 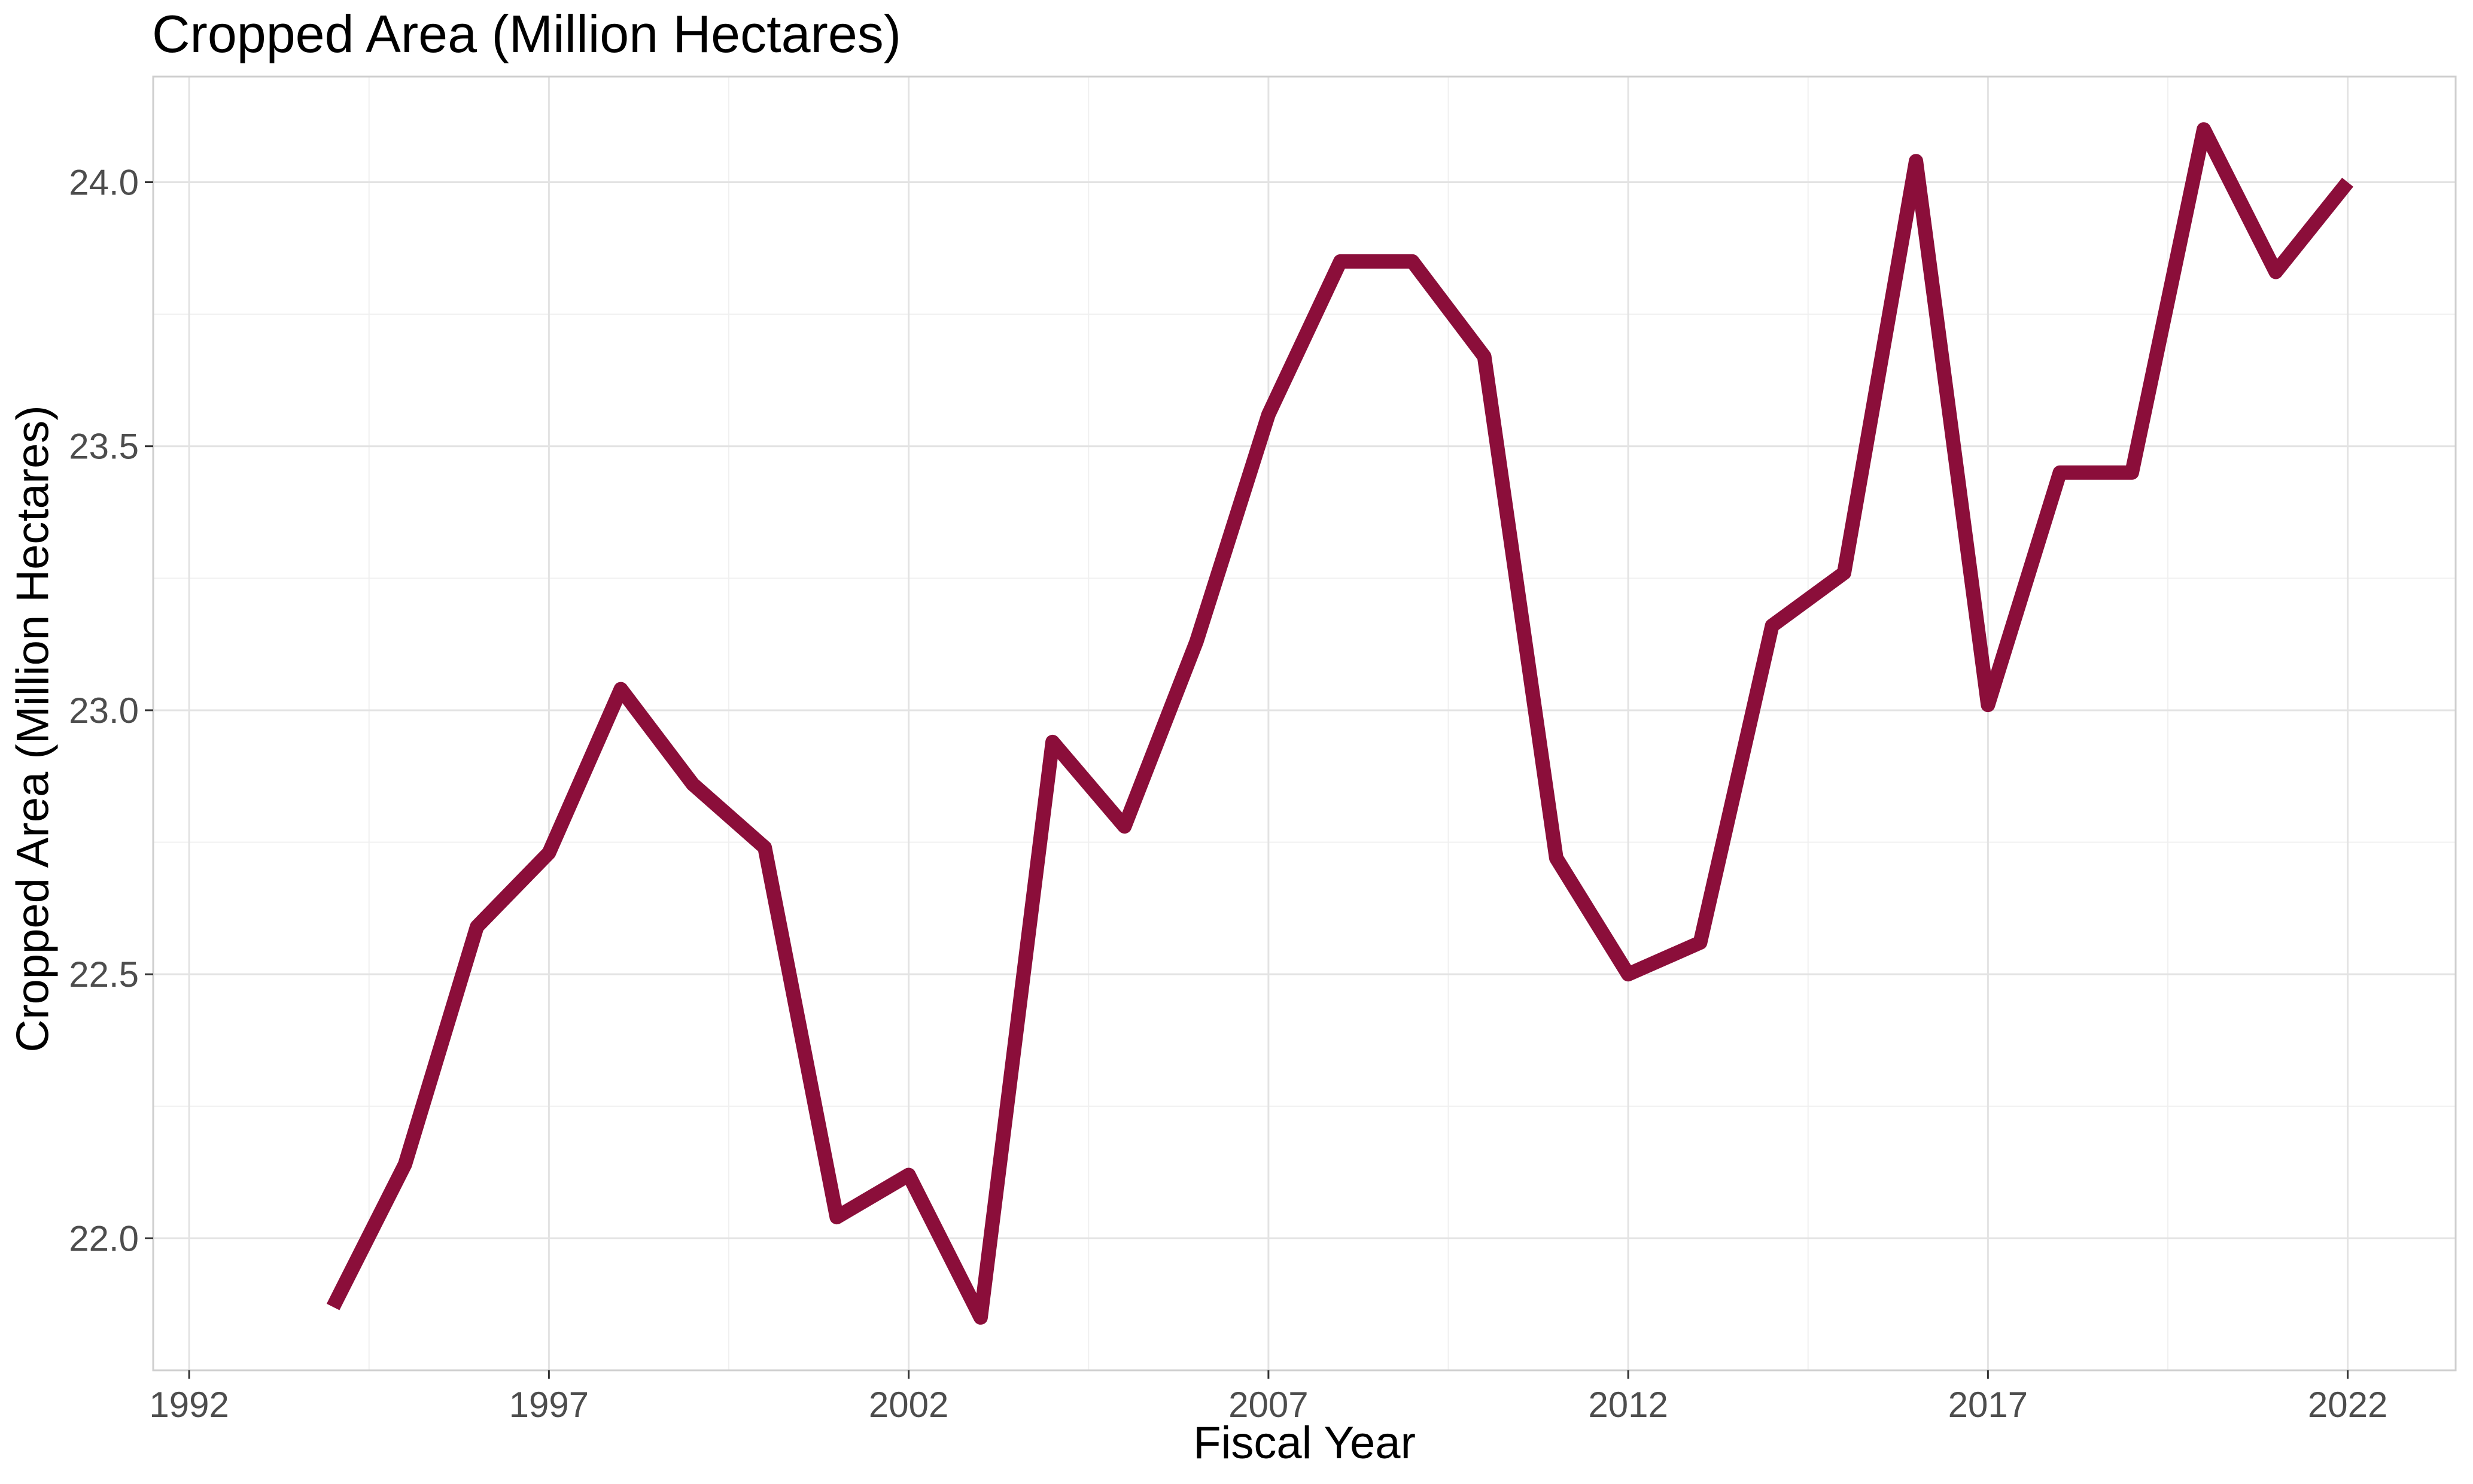 I want to click on y-axis-ticks: 22.0 22.5 23.0 23.5 24.0, so click(x=111, y=710).